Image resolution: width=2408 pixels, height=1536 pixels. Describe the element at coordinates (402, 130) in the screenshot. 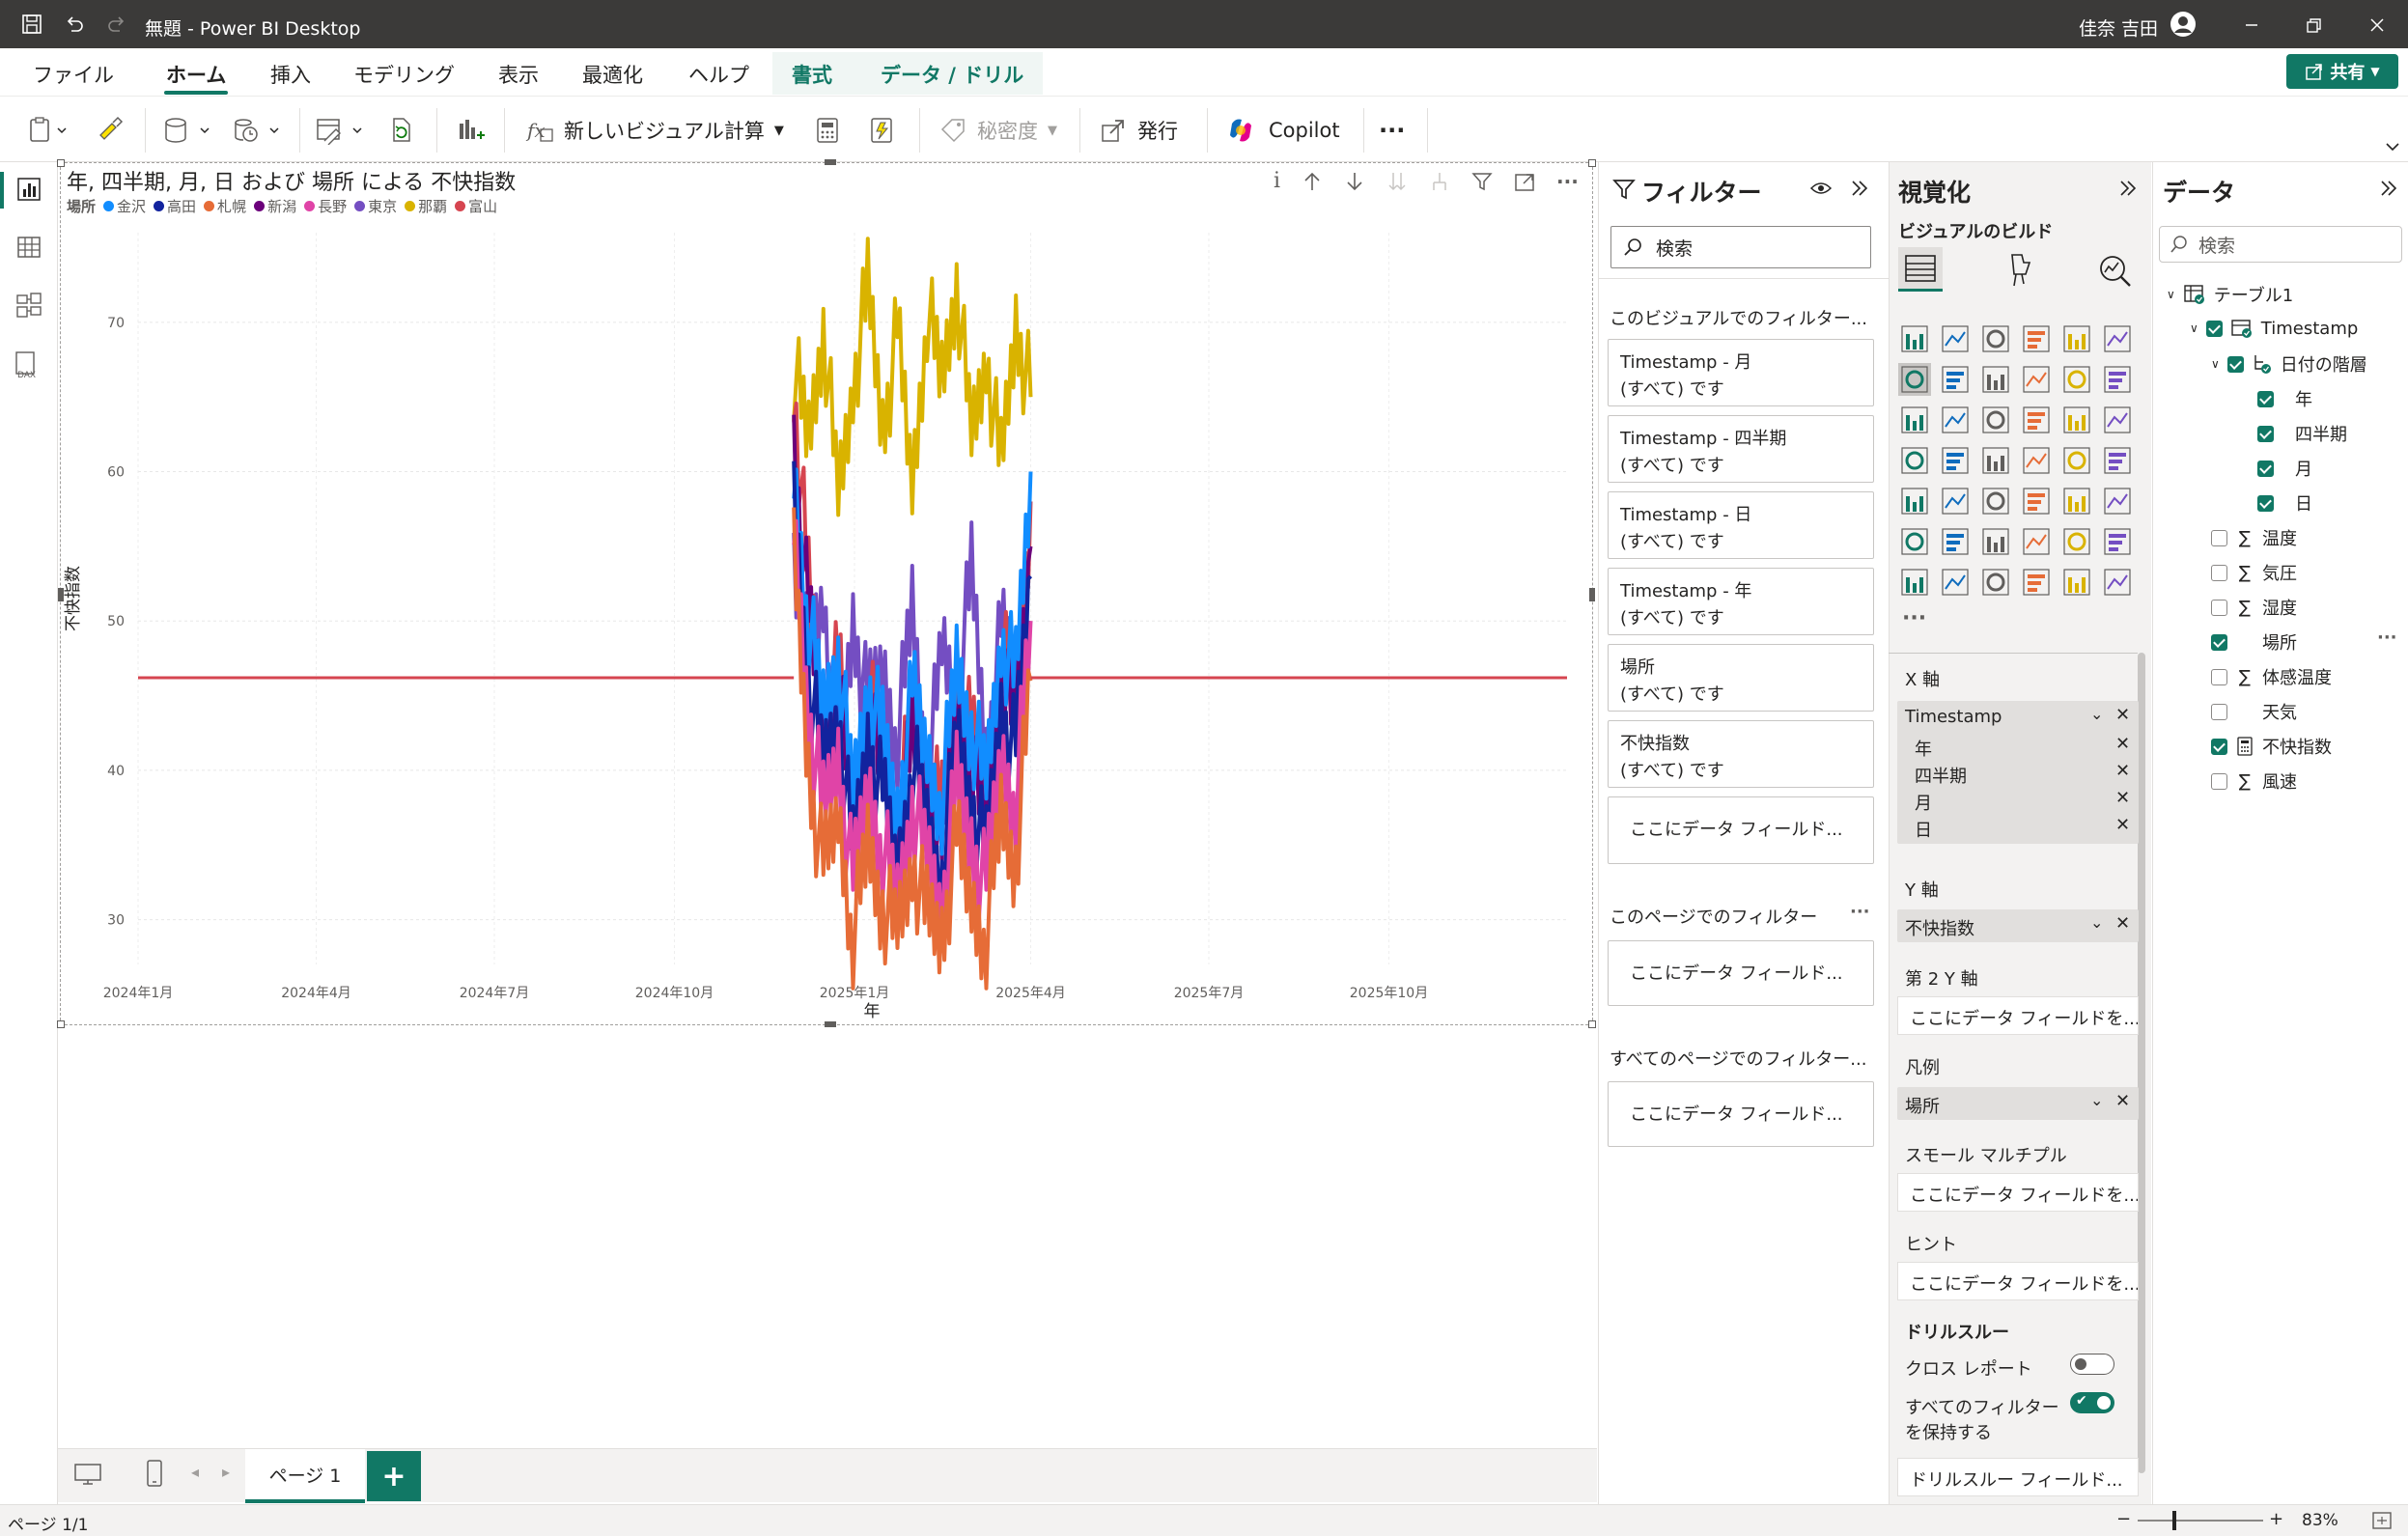

I see `refresh-button` at that location.